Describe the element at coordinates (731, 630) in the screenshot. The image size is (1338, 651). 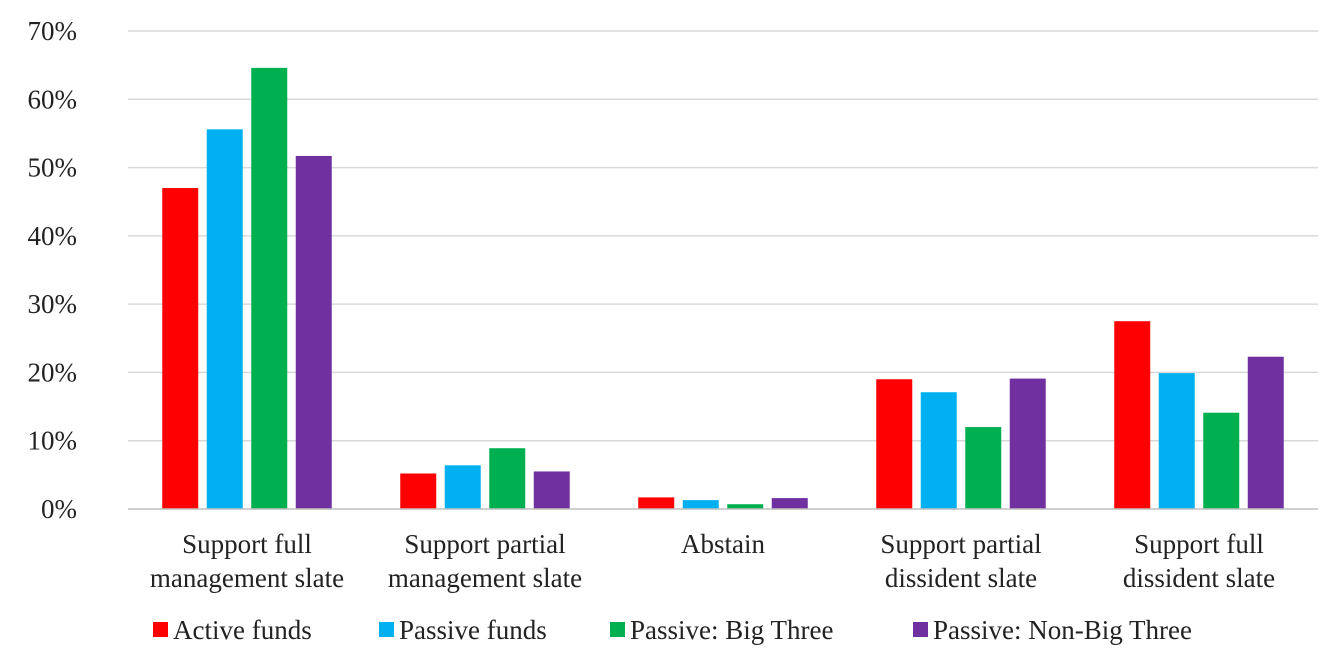
I see `legend-label: Passive: Big Three` at that location.